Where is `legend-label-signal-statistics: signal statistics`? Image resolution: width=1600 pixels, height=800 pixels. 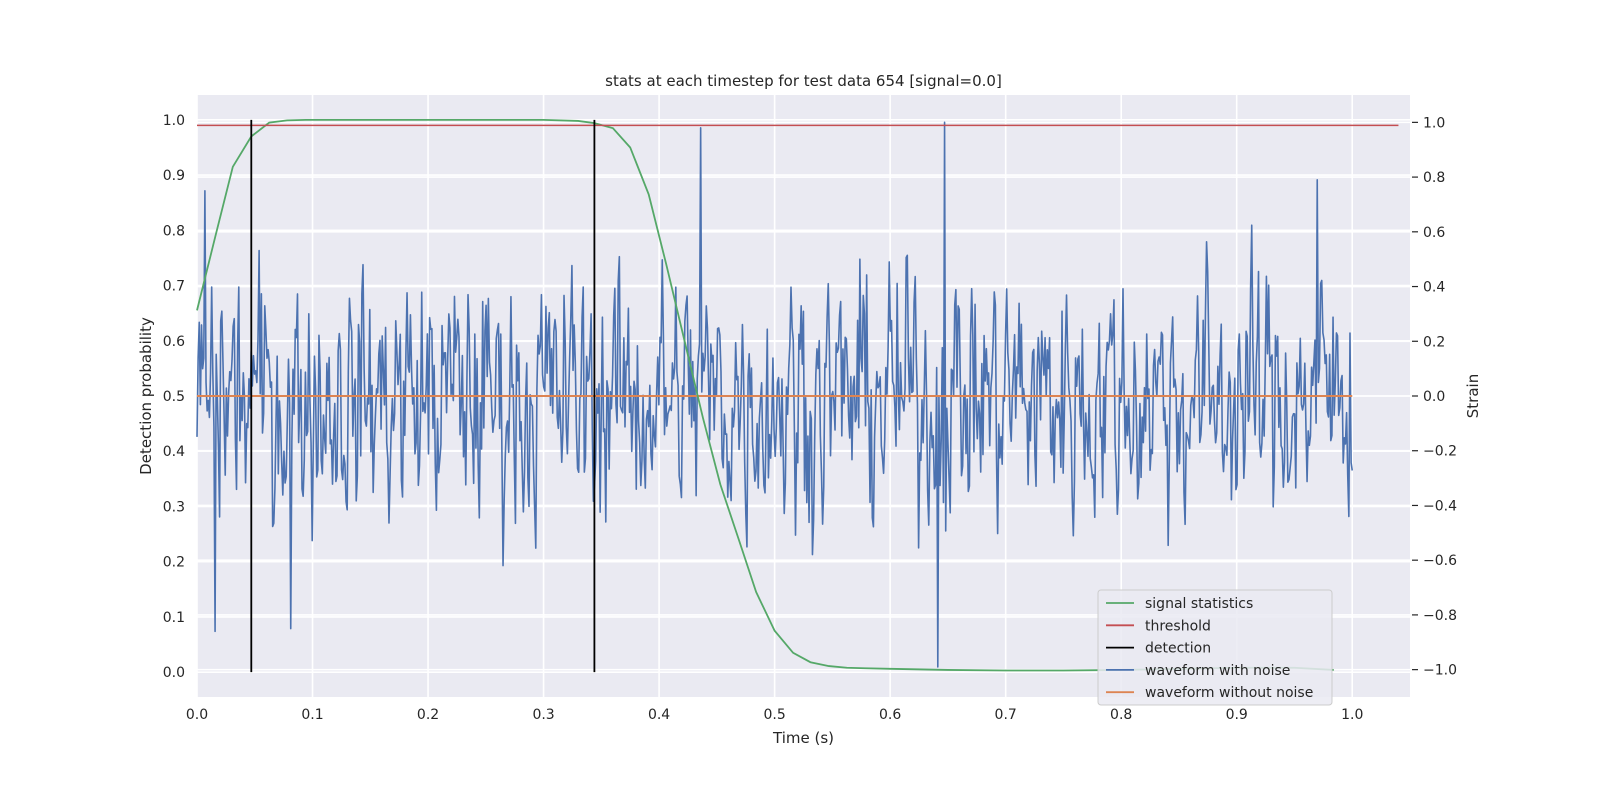
legend-label-signal-statistics: signal statistics is located at coordinates (1199, 604).